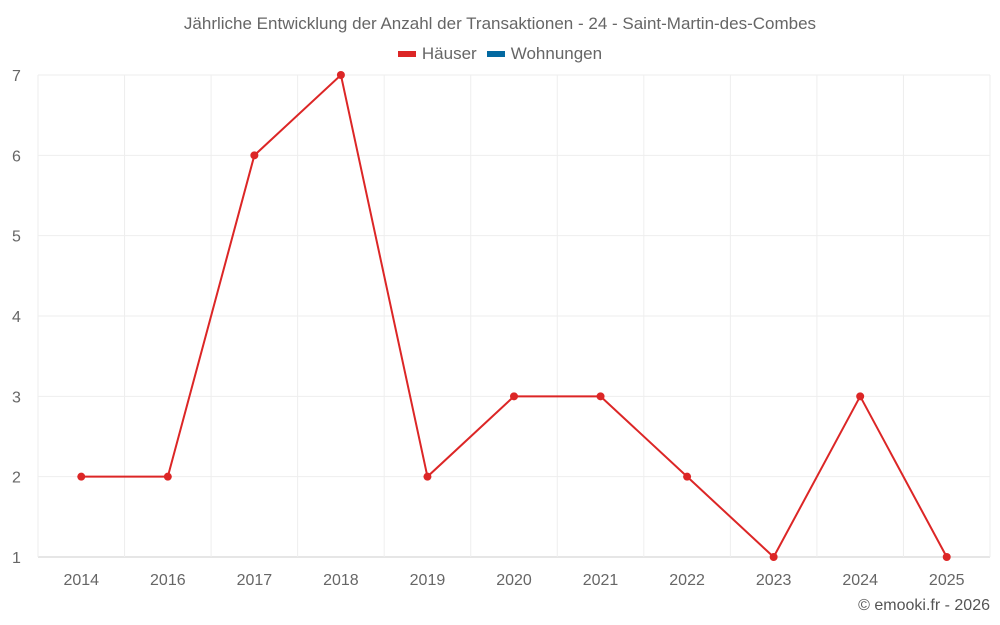 This screenshot has height=625, width=1000. What do you see at coordinates (16, 237) in the screenshot?
I see `y-tick-label: 5` at bounding box center [16, 237].